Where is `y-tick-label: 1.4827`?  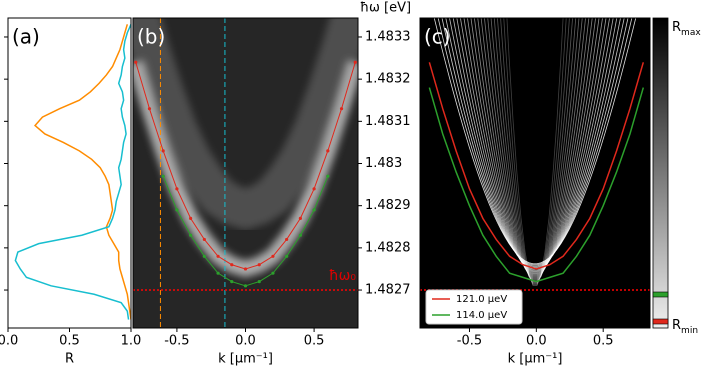
y-tick-label: 1.4827 is located at coordinates (388, 290).